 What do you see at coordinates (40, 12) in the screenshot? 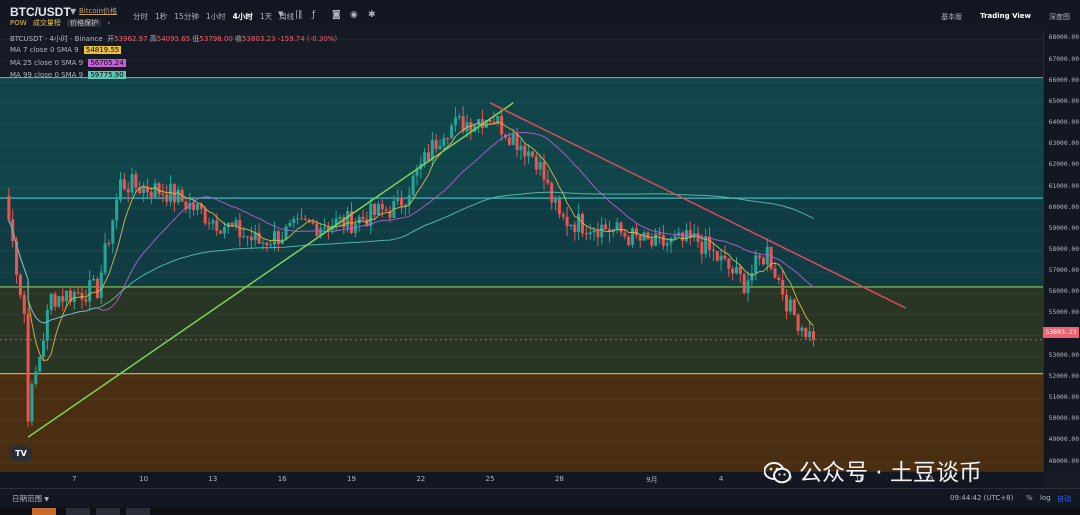
I see `symbol-title: BTC/USDT` at bounding box center [40, 12].